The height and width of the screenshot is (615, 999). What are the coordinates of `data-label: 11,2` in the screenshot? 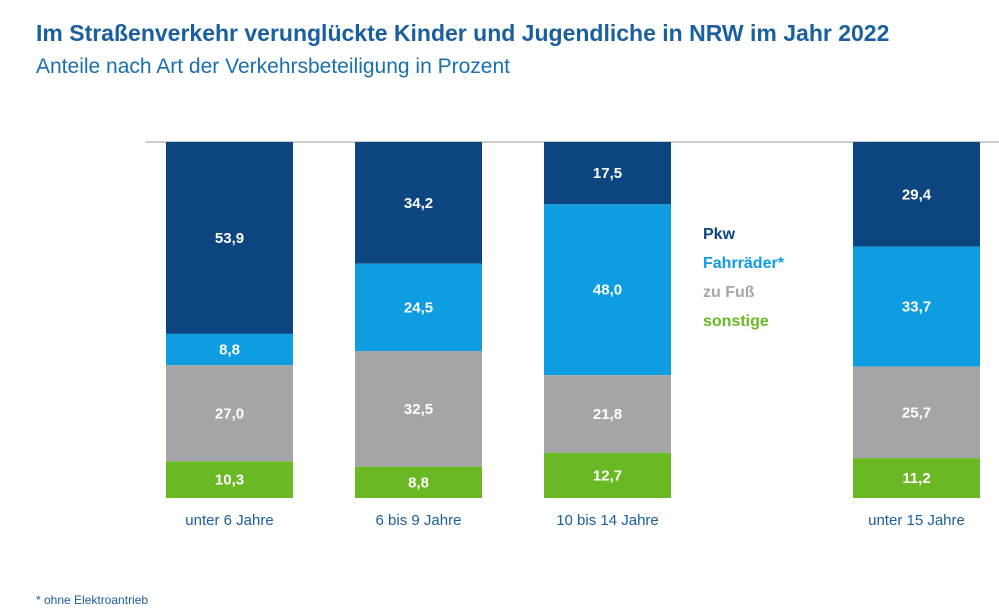 It's located at (916, 478).